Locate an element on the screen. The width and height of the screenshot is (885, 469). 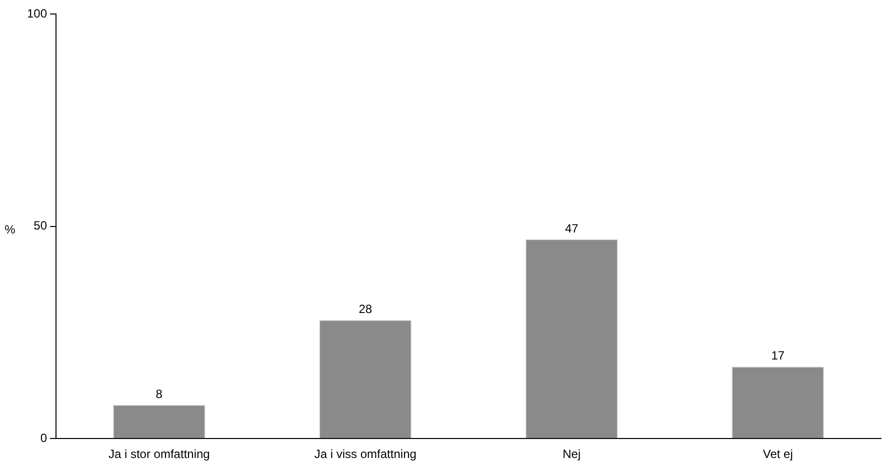
data-label: 47 is located at coordinates (571, 228).